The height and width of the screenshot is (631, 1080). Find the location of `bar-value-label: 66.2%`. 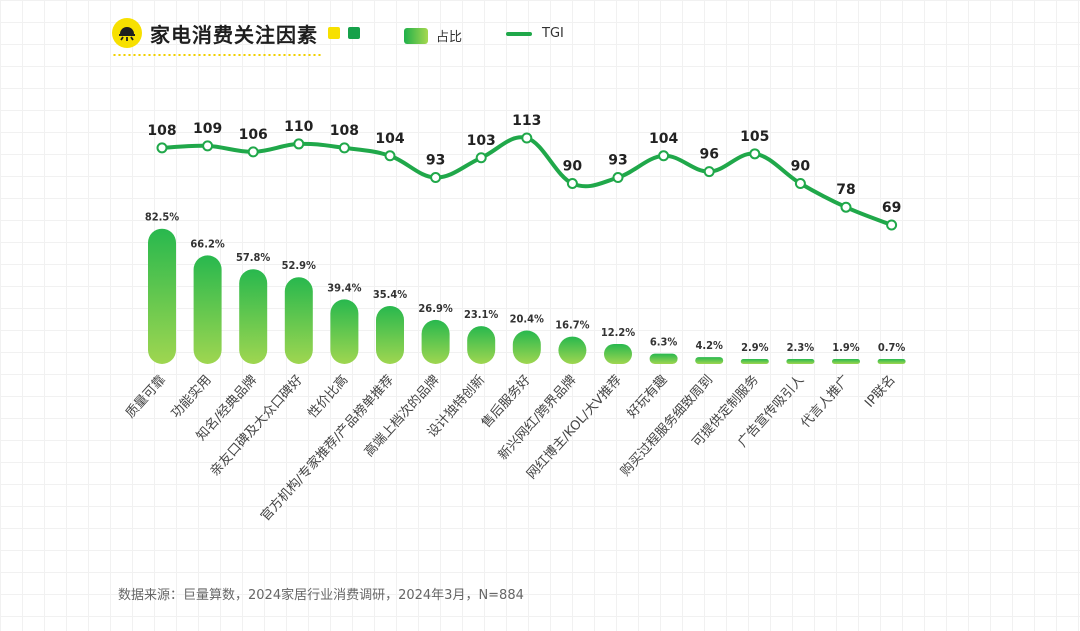

bar-value-label: 66.2% is located at coordinates (207, 243).